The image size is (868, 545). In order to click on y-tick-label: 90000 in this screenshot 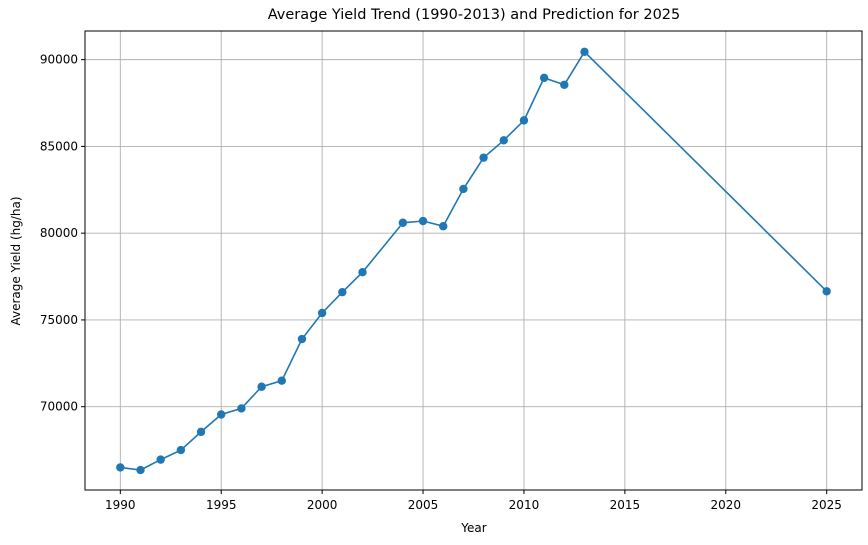, I will do `click(59, 60)`.